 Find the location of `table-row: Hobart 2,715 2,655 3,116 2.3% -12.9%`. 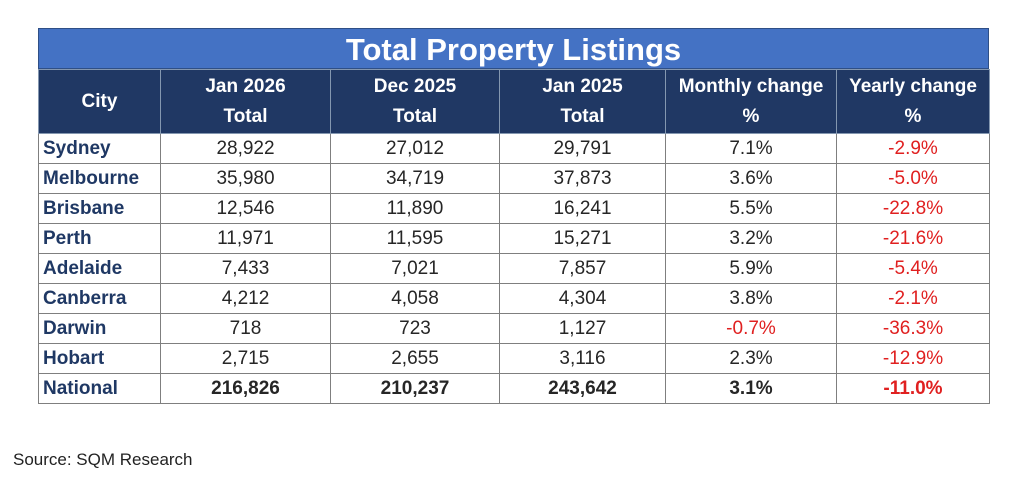

table-row: Hobart 2,715 2,655 3,116 2.3% -12.9% is located at coordinates (514, 358).